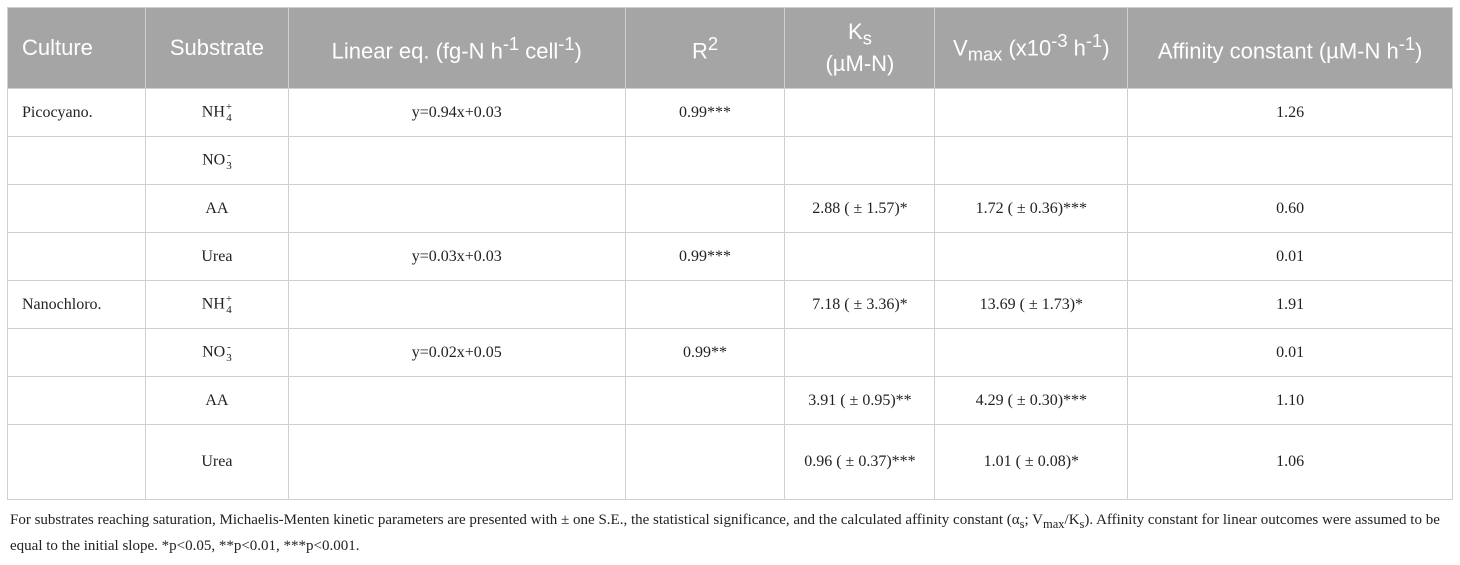  I want to click on table-cell: 1.26, so click(1290, 112).